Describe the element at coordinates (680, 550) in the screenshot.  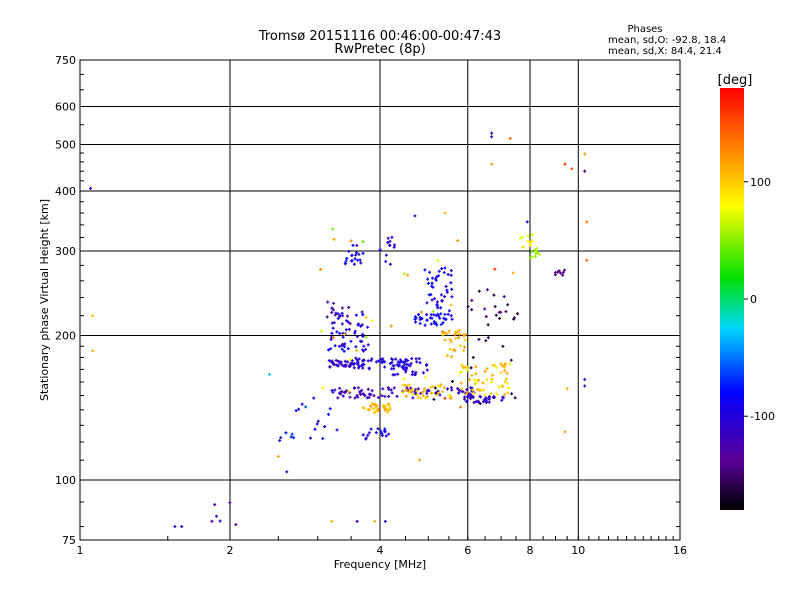
I see `x-tick-label: 16` at that location.